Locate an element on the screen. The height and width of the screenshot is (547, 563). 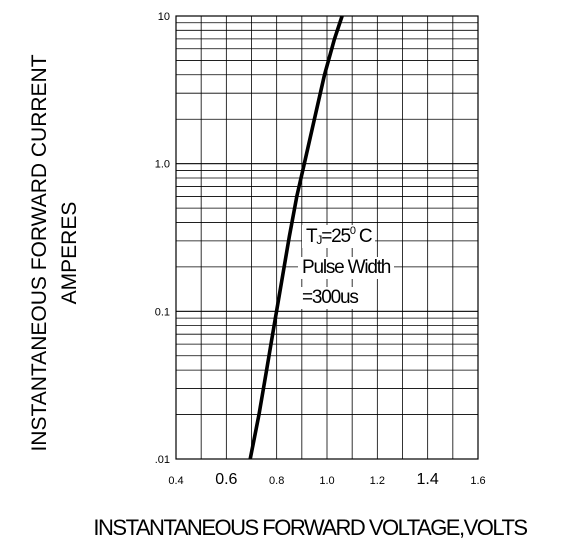
annotation-unit: C is located at coordinates (363, 236).